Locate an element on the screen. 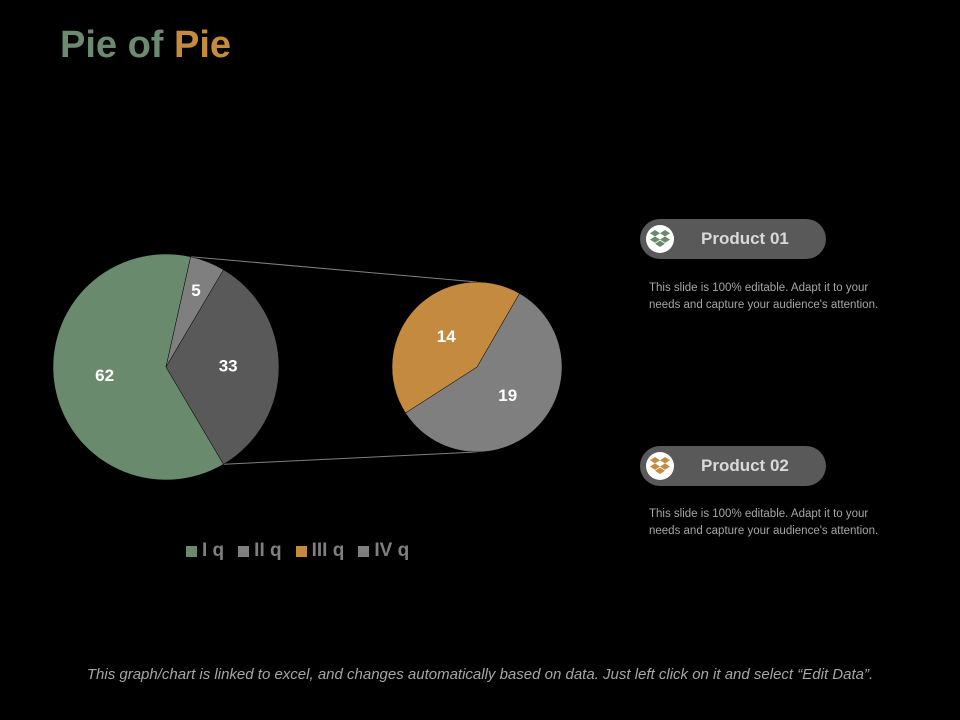  product-01-pill: Product 01 is located at coordinates (733, 239).